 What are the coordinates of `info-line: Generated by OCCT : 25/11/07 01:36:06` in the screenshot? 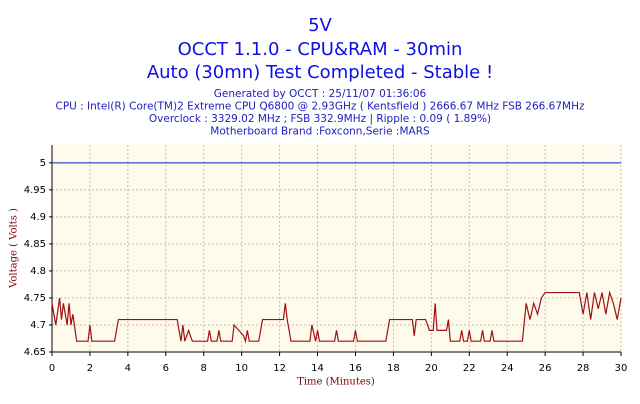 It's located at (320, 94).